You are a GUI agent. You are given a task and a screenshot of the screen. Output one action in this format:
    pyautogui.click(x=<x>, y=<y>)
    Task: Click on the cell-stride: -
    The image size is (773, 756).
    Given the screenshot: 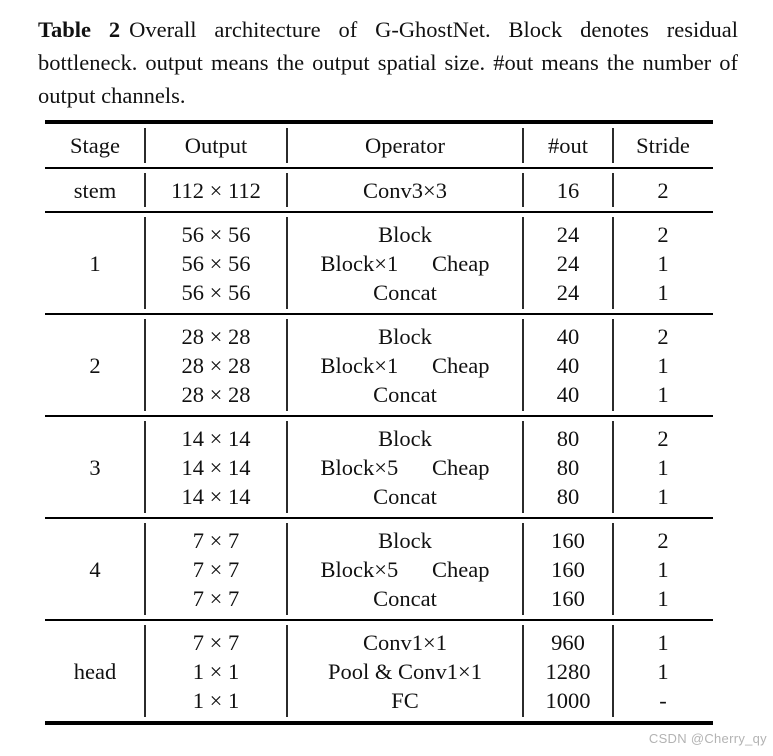 What is the action you would take?
    pyautogui.click(x=663, y=700)
    